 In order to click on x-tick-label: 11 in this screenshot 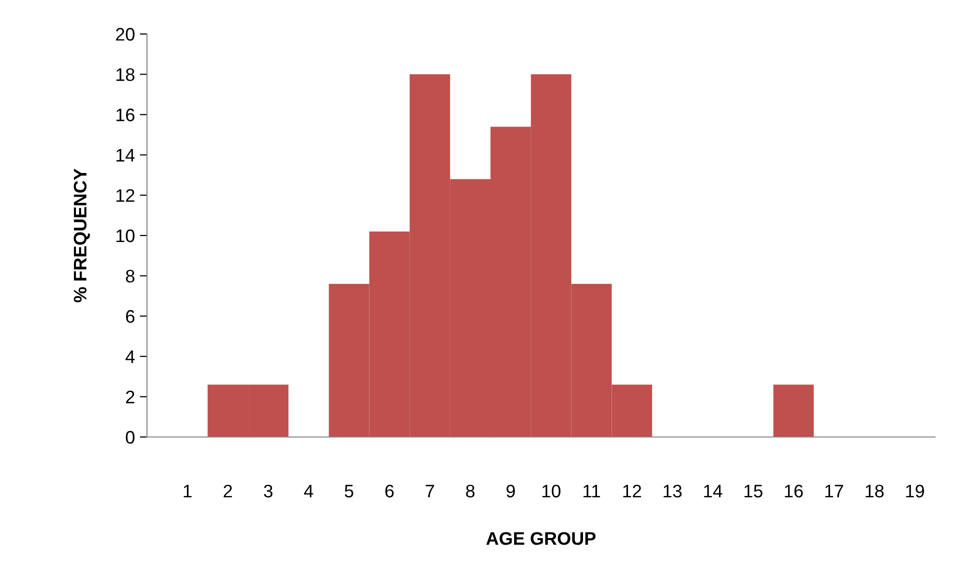, I will do `click(592, 491)`.